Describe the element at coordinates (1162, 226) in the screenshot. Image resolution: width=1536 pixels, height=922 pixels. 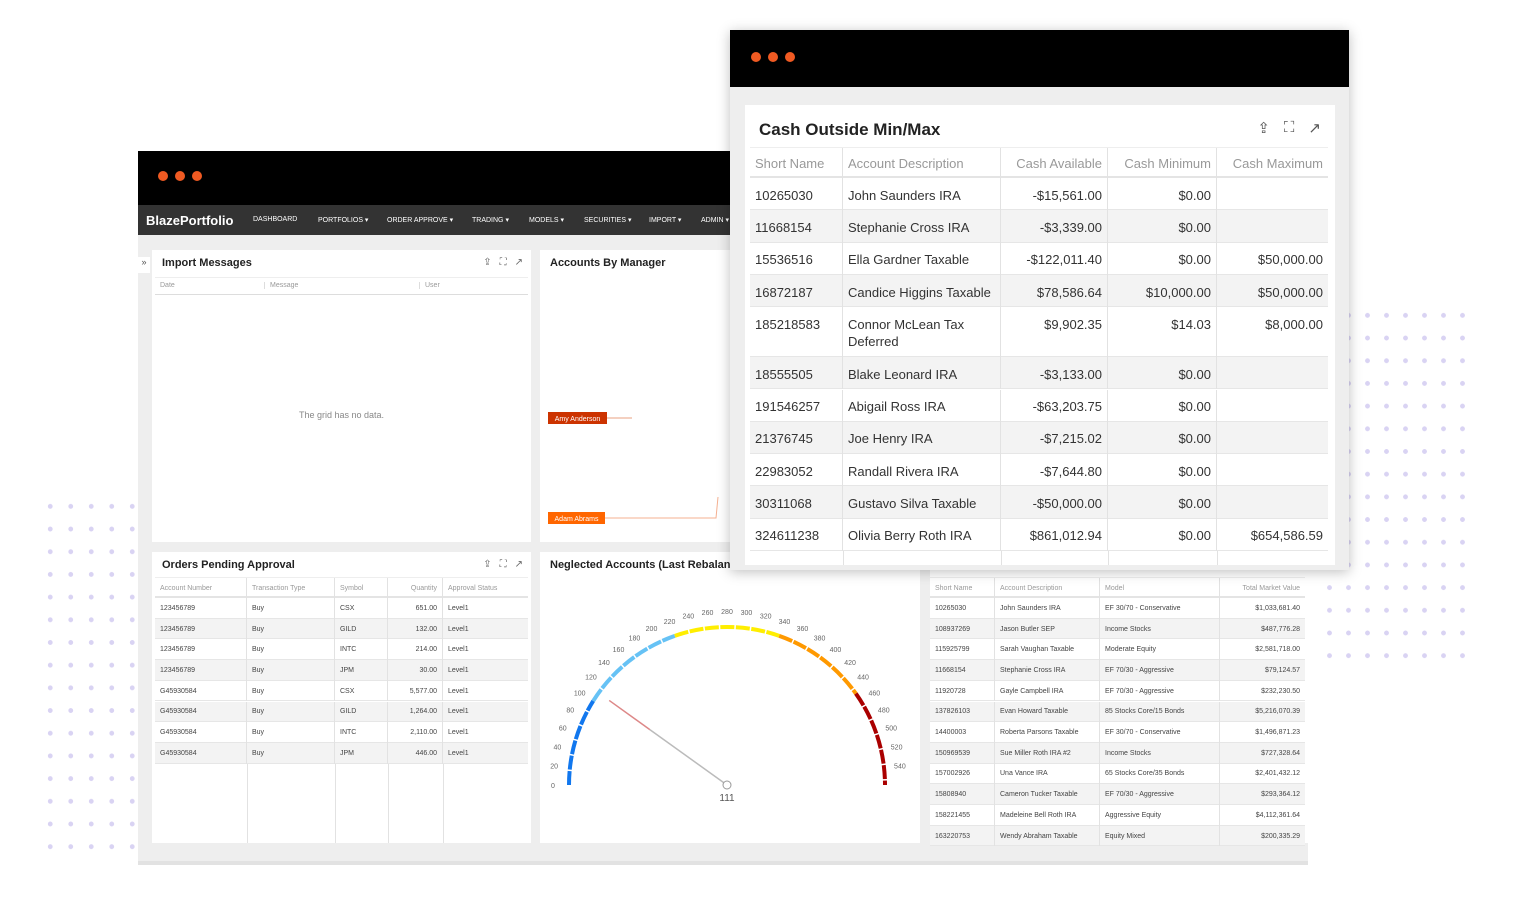
I see `table-cell: $0.00` at that location.